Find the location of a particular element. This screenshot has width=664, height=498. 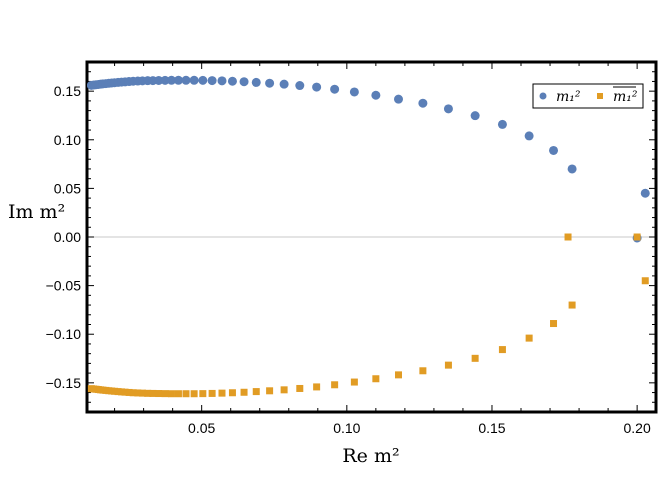

legend-box is located at coordinates (588, 96).